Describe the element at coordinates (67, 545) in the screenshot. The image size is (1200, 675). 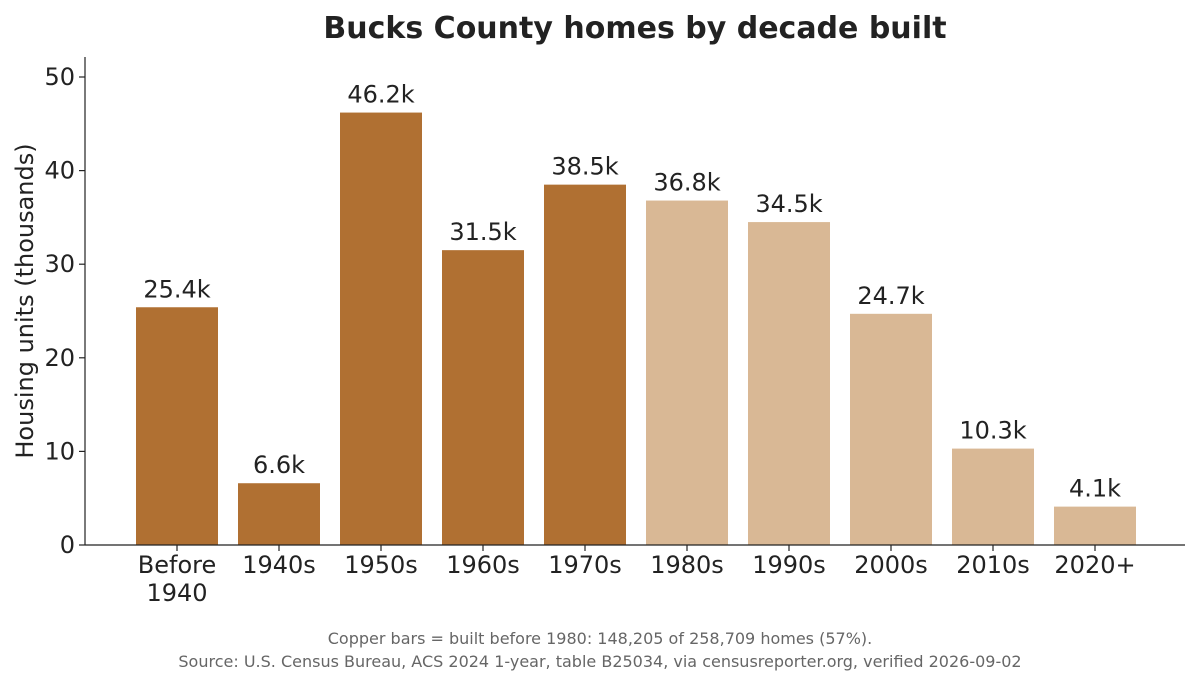
I see `y-tick-label: 0` at that location.